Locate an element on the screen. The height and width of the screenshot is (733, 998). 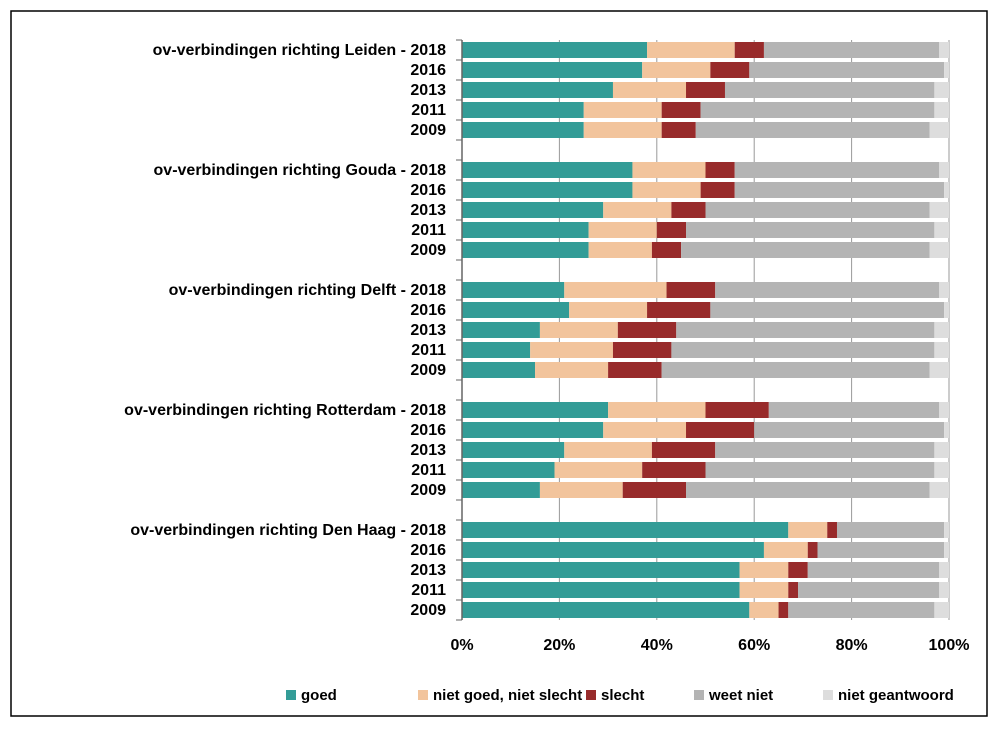
y-tick-label: 2016 is located at coordinates (428, 70).